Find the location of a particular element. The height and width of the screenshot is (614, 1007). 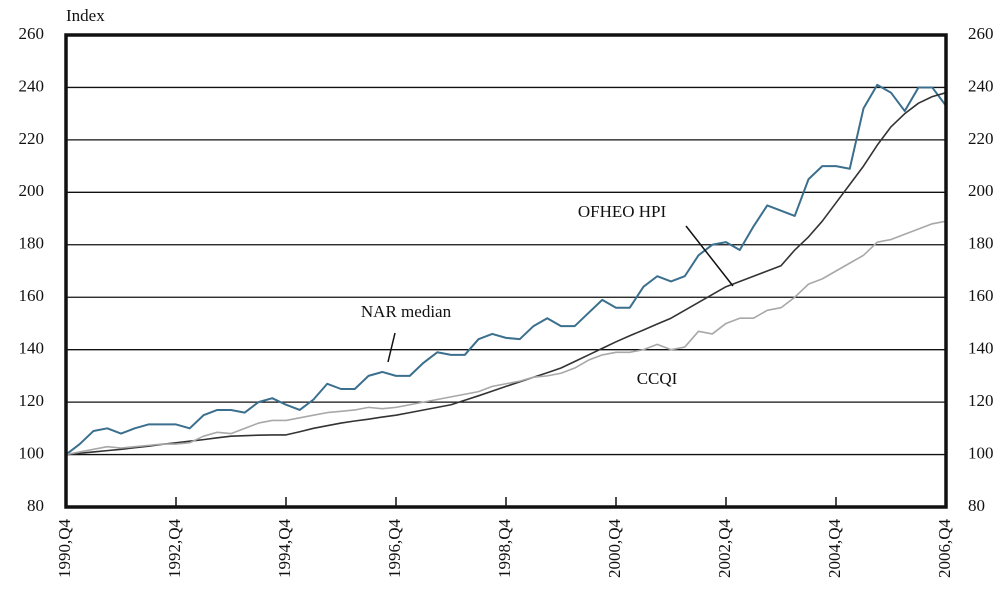

x-tick-label: 2006,Q4 is located at coordinates (944, 549).